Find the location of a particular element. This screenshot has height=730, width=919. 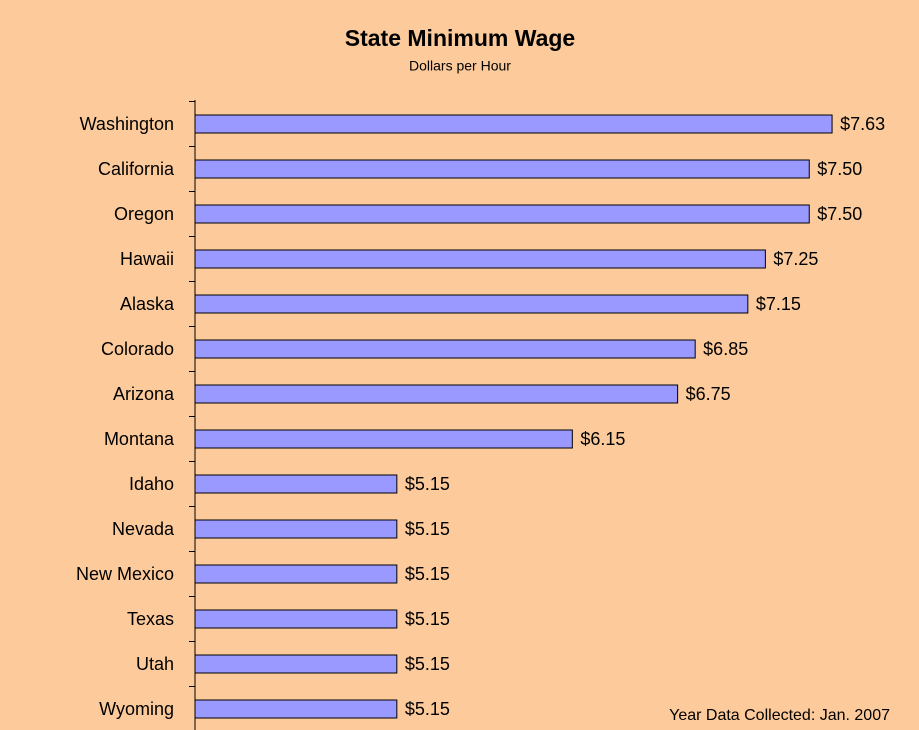

value-label: $7.63 is located at coordinates (862, 124).